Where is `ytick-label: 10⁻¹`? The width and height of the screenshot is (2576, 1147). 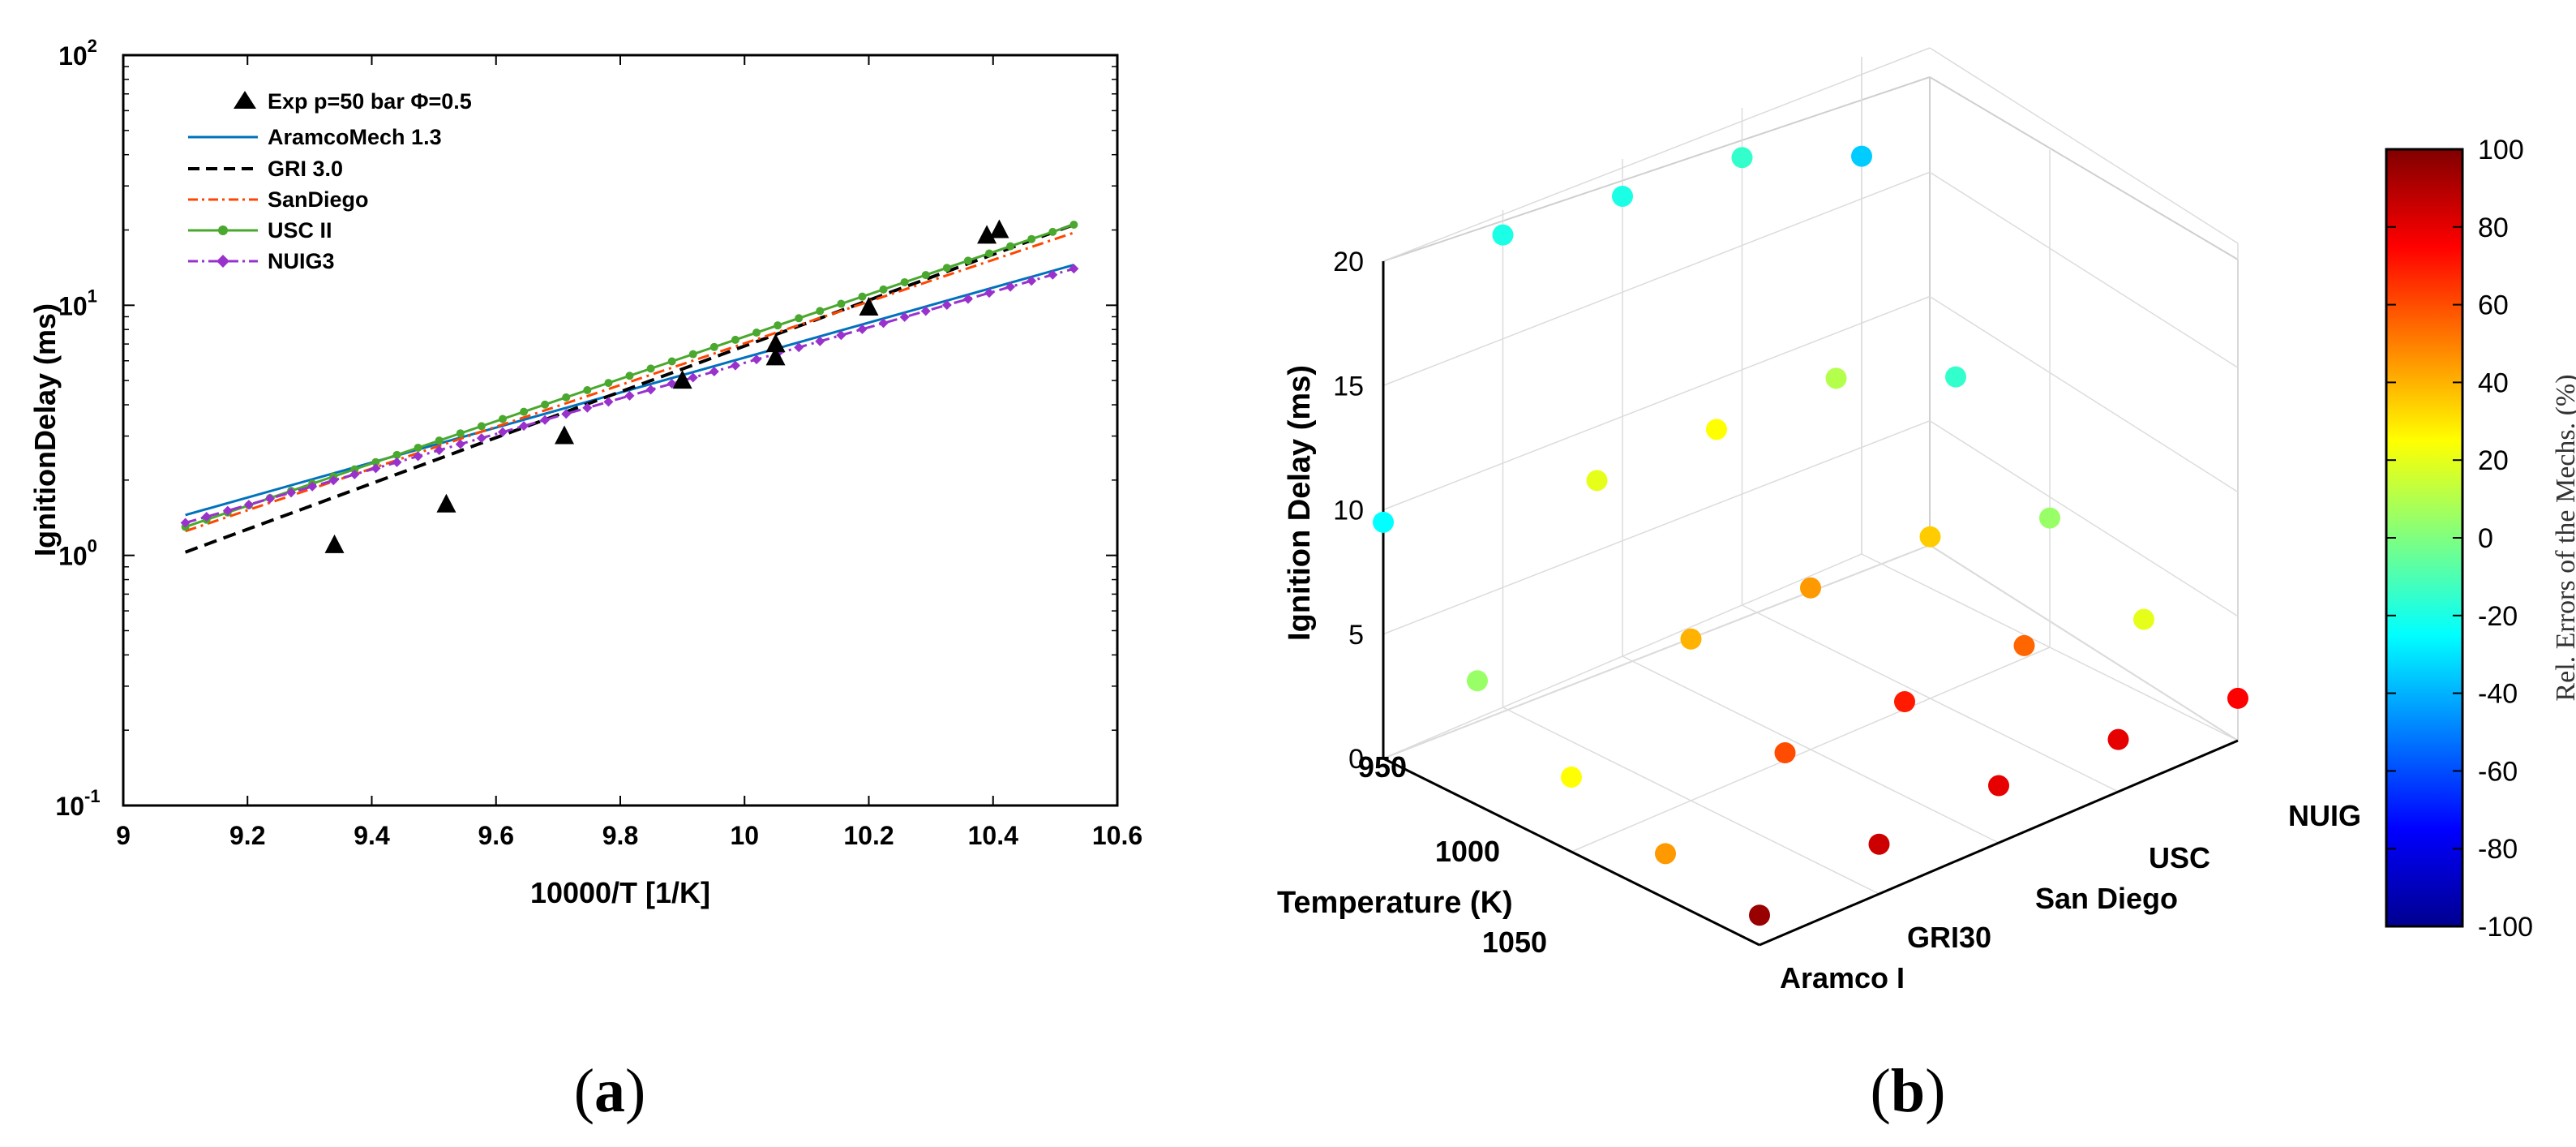
ytick-label: 10⁻¹ is located at coordinates (77, 803).